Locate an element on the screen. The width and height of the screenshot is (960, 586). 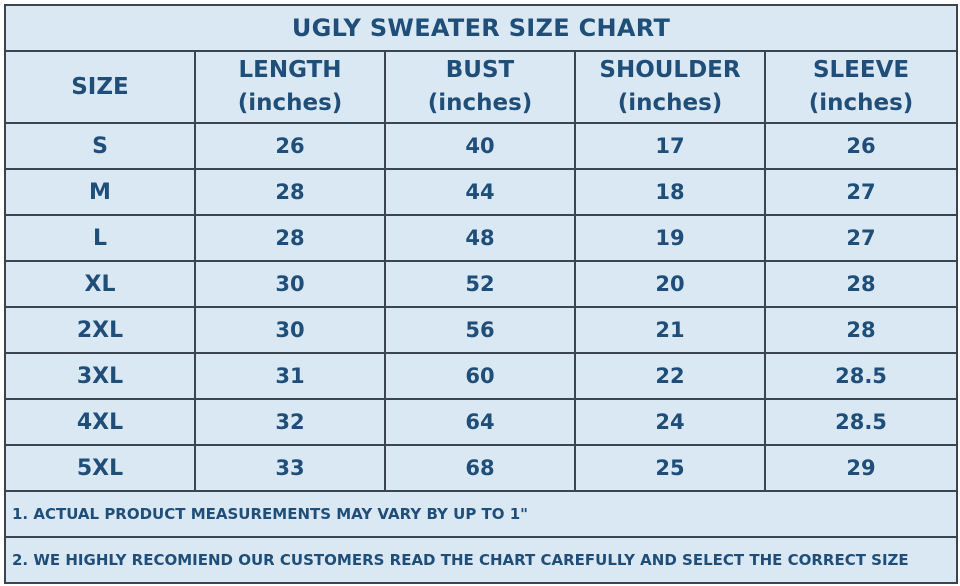
cell-bust: 48 is located at coordinates (480, 238).